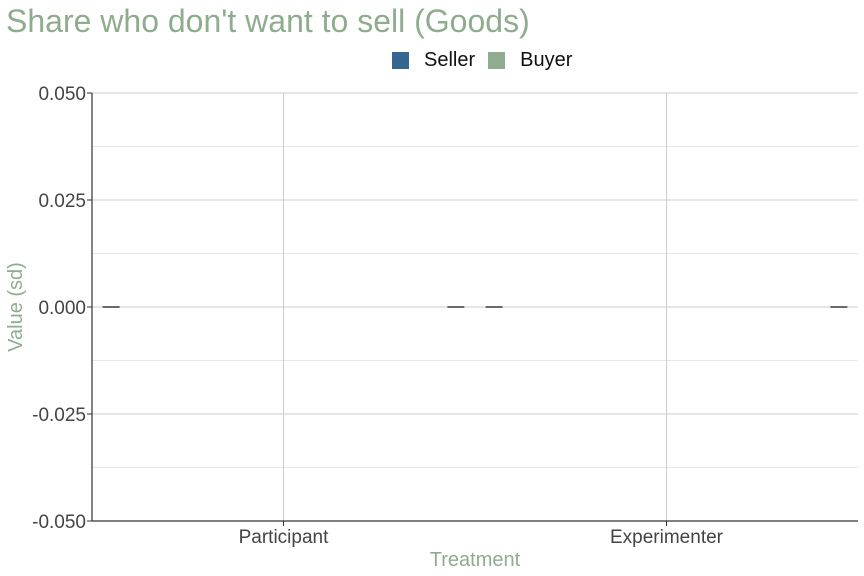 The width and height of the screenshot is (864, 576). I want to click on y-tick-labels: -0.050 -0.025 0.000 0.025 0.050, so click(62, 308).